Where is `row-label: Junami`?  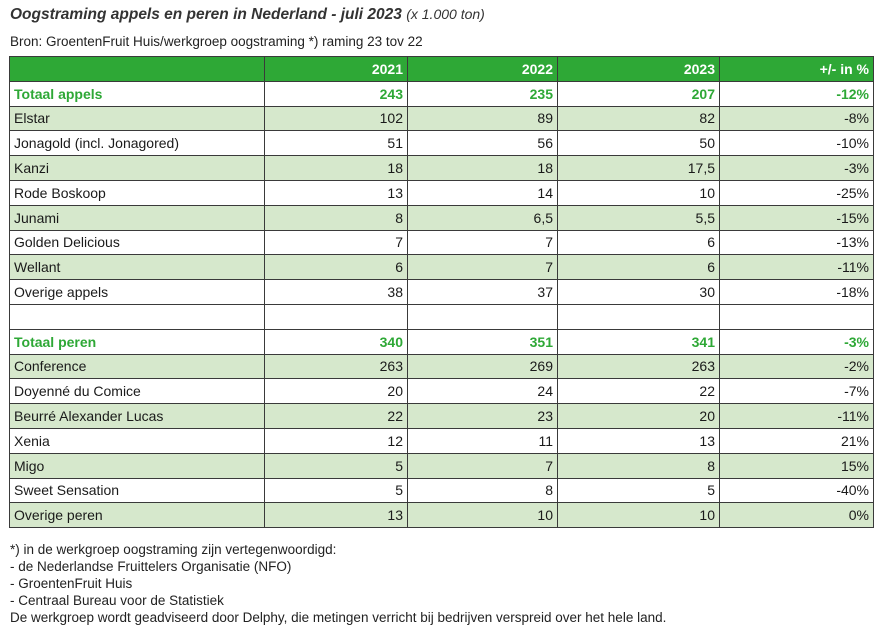
row-label: Junami is located at coordinates (137, 217).